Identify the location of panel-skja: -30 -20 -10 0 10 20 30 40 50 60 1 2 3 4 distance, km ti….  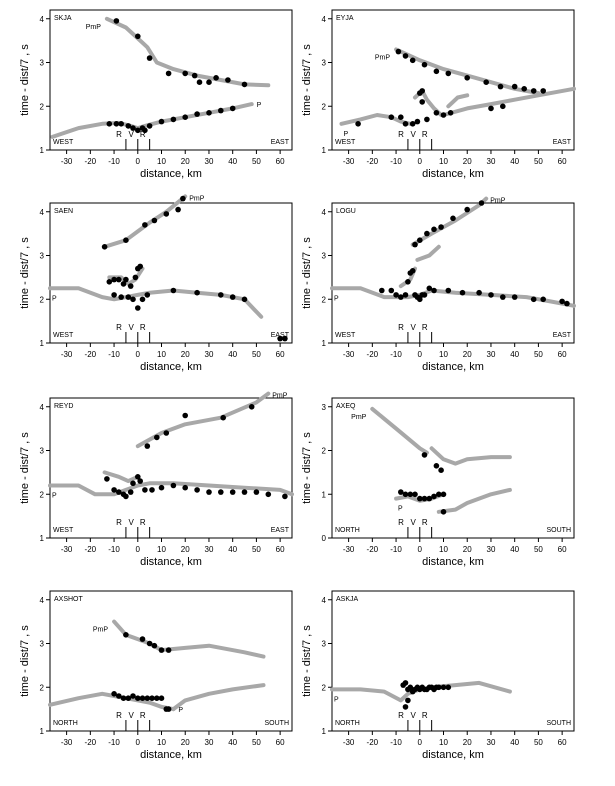
(156, 94).